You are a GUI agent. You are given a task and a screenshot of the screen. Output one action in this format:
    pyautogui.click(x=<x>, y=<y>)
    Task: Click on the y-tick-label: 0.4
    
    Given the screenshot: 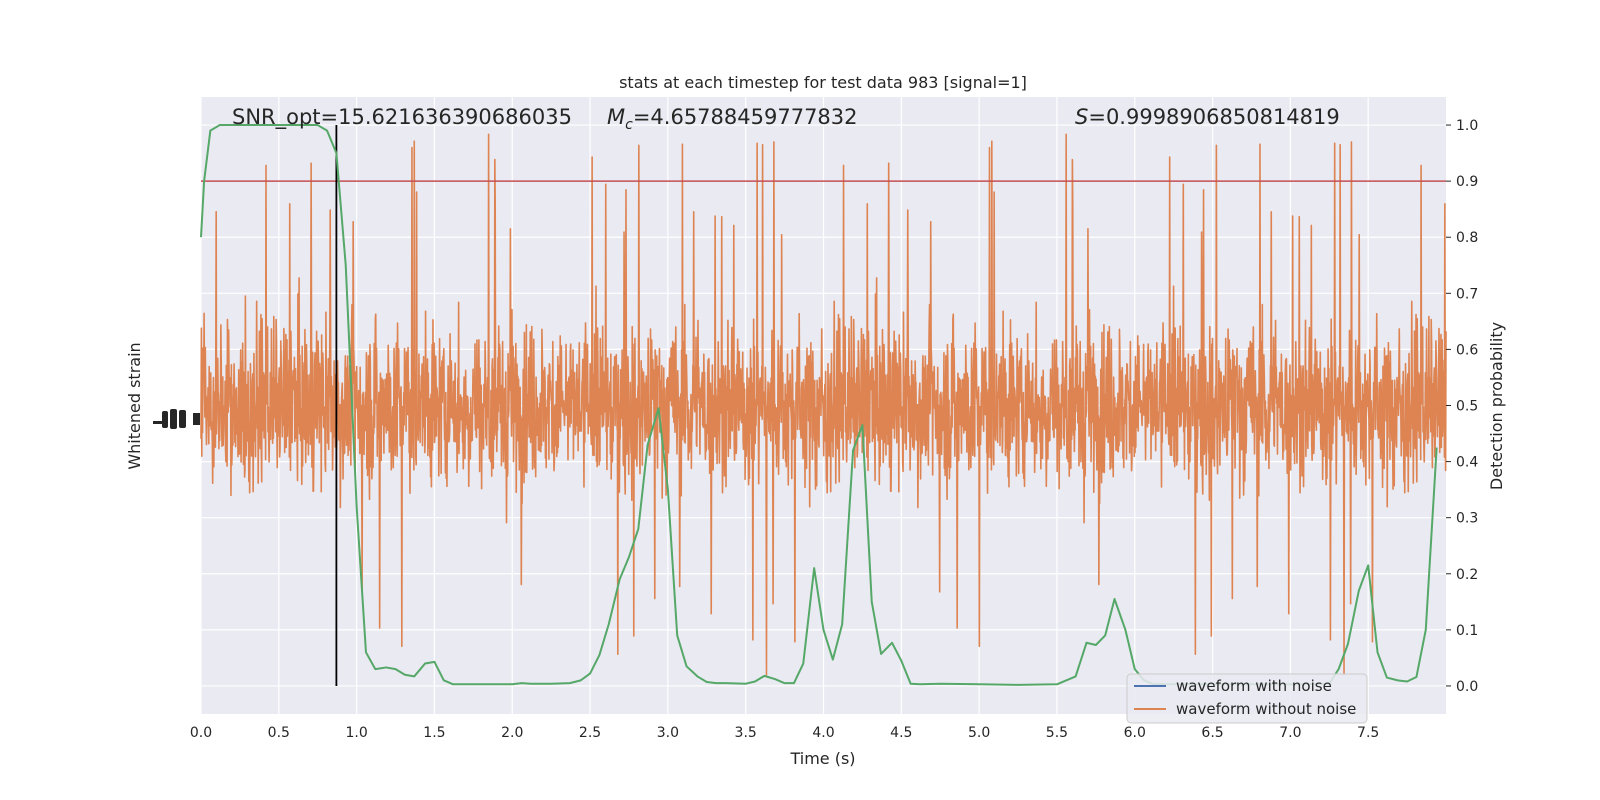 What is the action you would take?
    pyautogui.click(x=1467, y=463)
    